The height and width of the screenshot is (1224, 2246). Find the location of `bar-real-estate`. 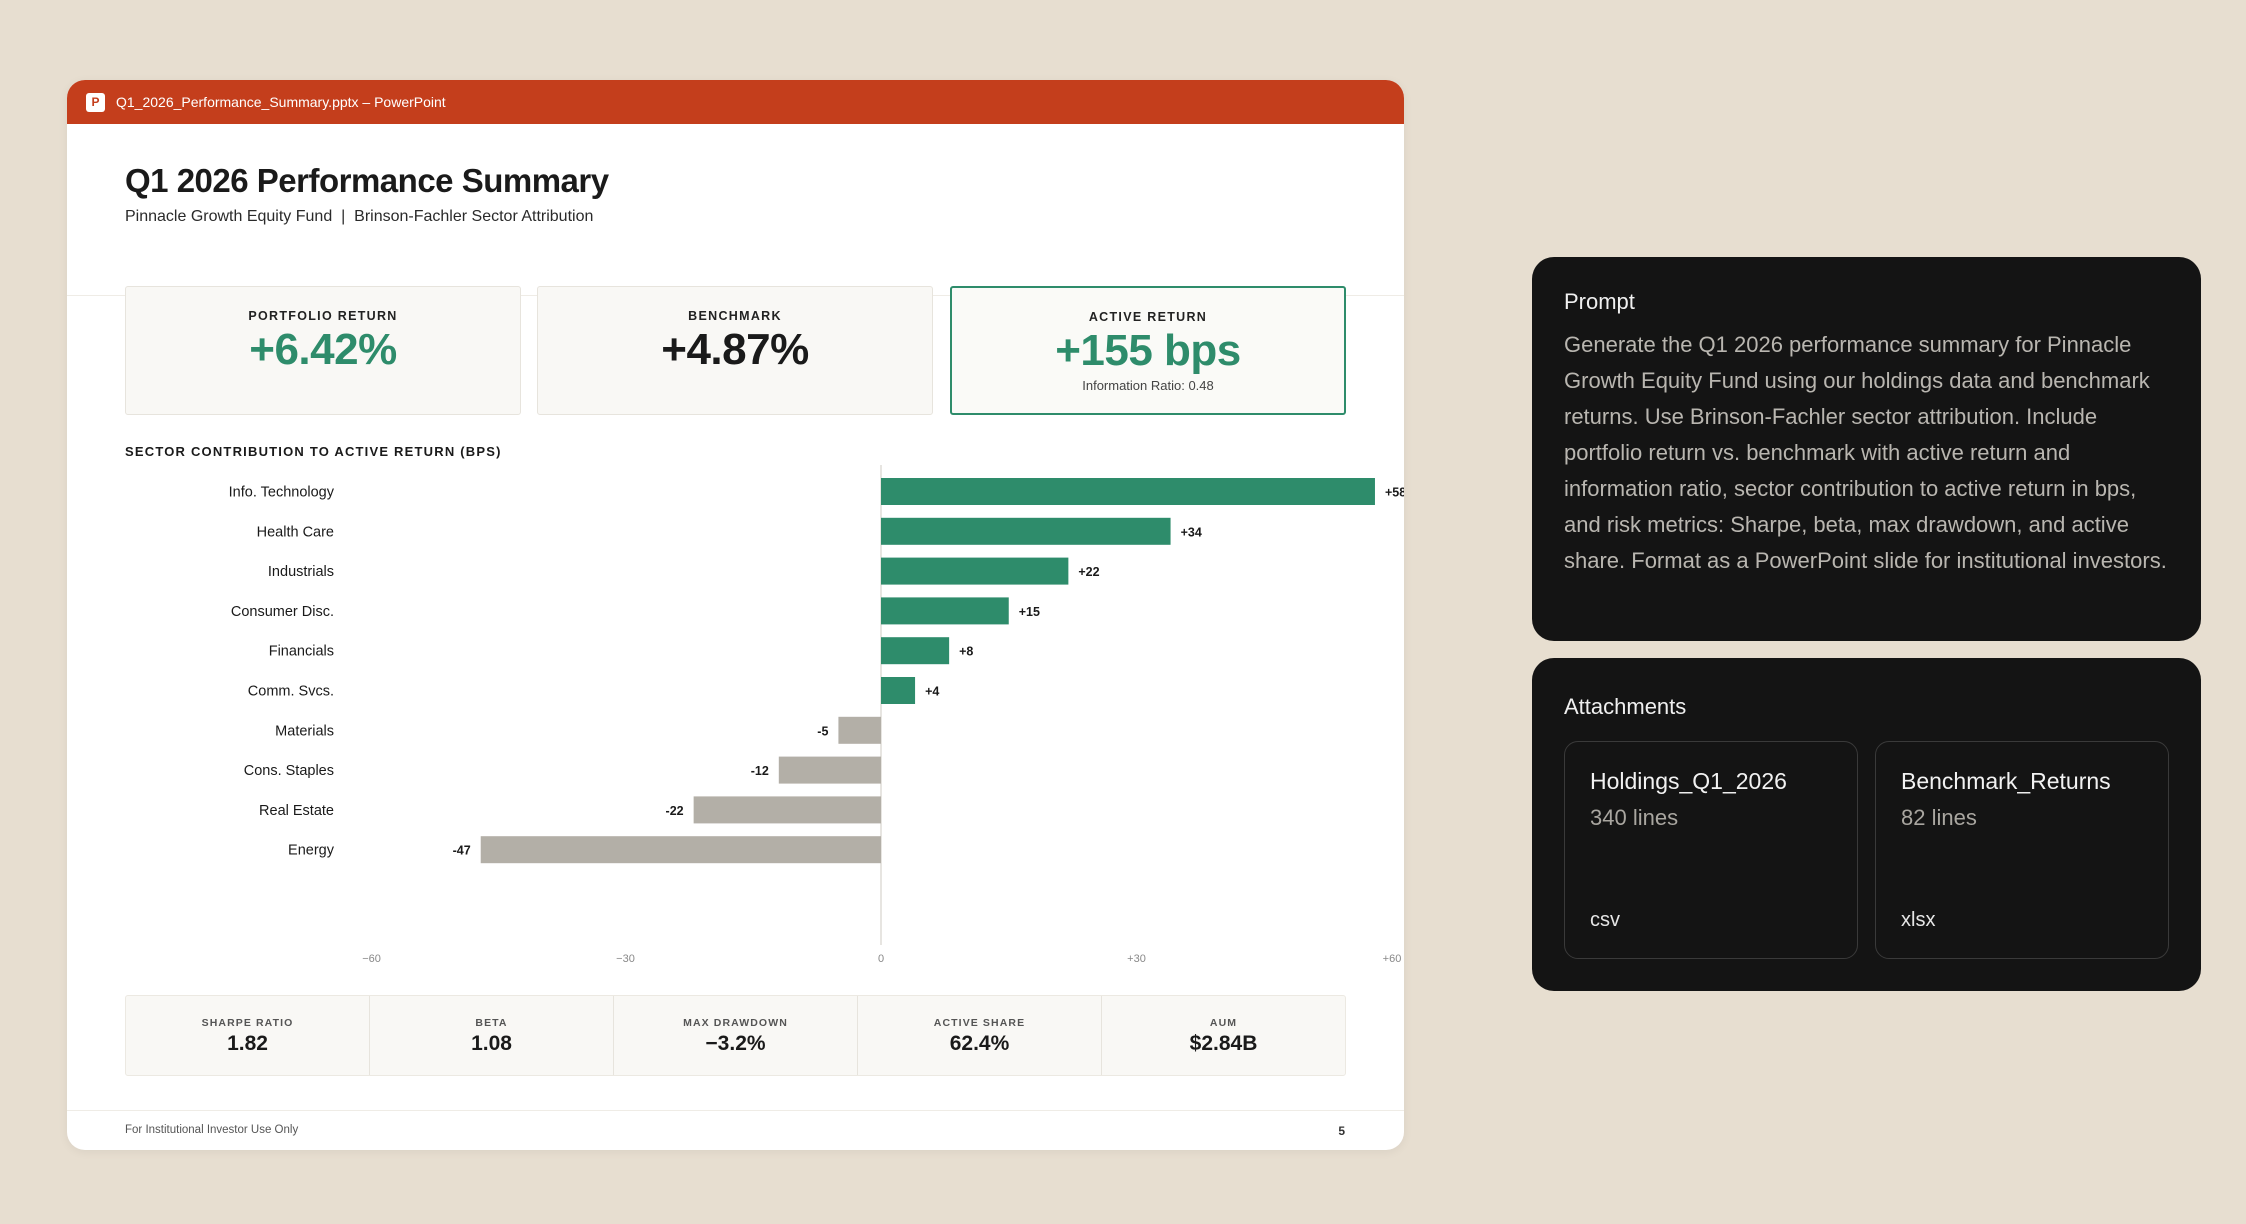

bar-real-estate is located at coordinates (787, 810).